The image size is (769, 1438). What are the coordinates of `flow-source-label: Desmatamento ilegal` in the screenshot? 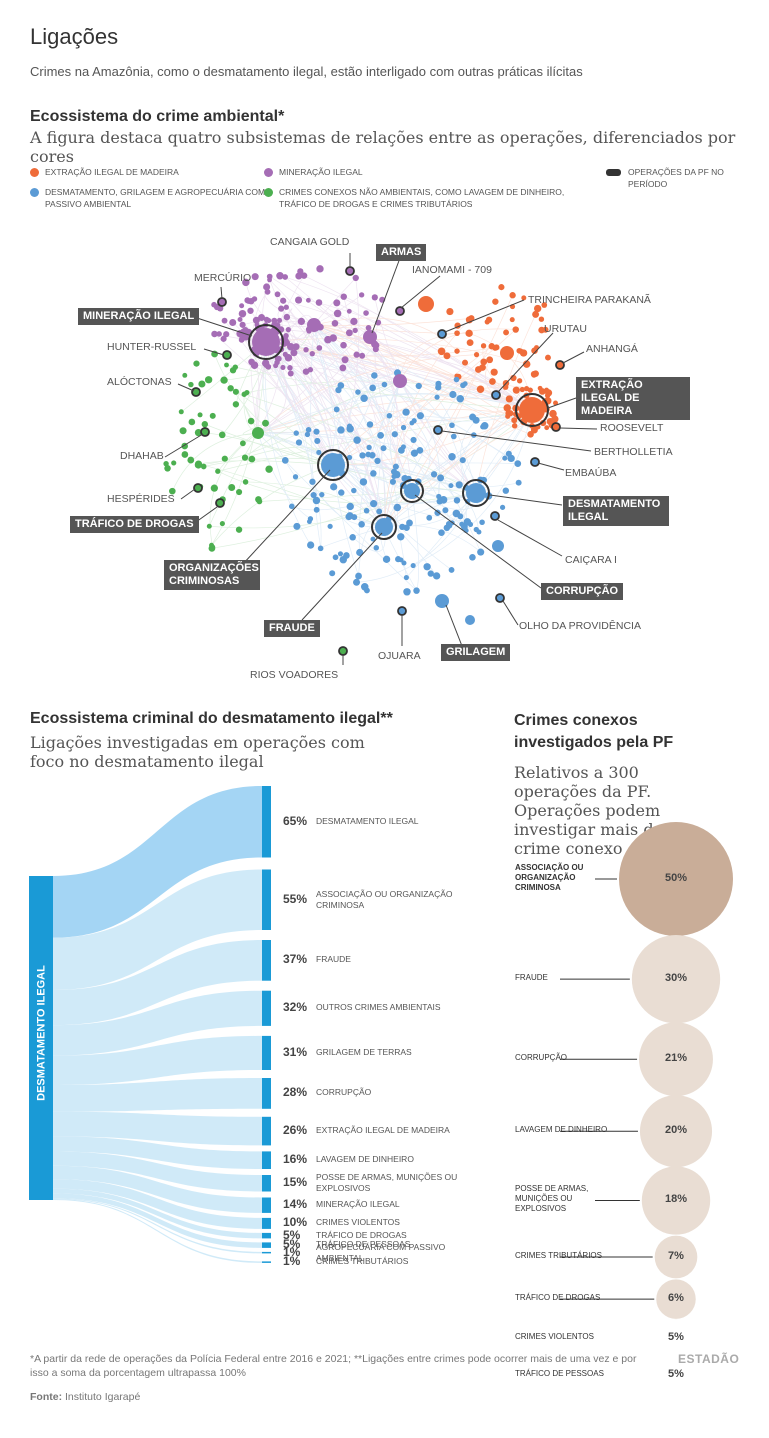 It's located at (41, 1033).